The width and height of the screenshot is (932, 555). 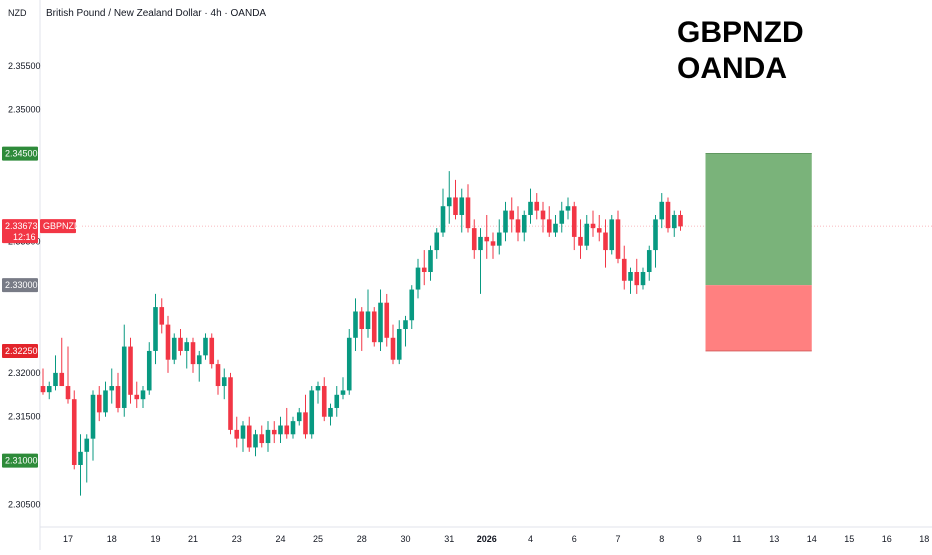 I want to click on time-tick-label: 9, so click(x=699, y=539).